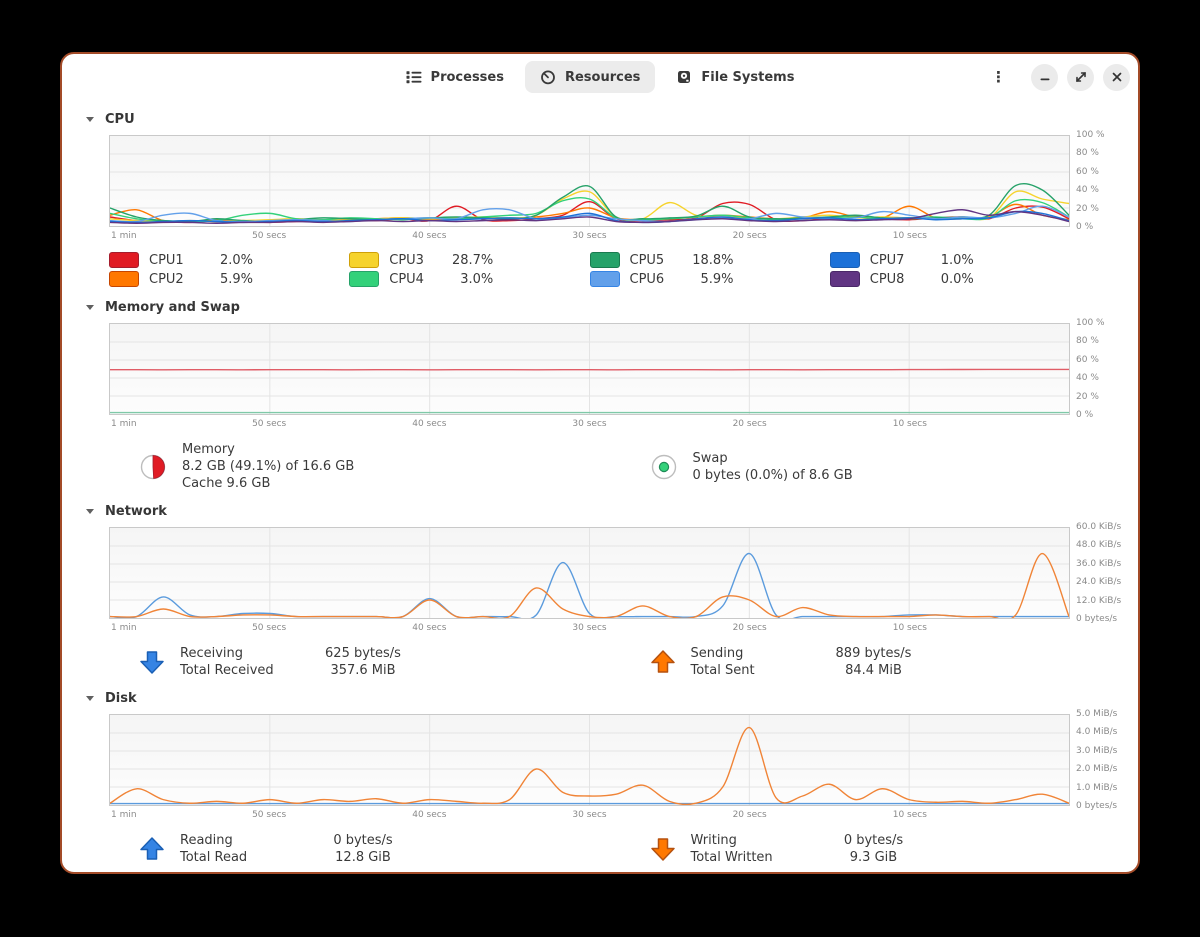  Describe the element at coordinates (873, 670) in the screenshot. I see `stat-value: 84.4 MiB` at that location.